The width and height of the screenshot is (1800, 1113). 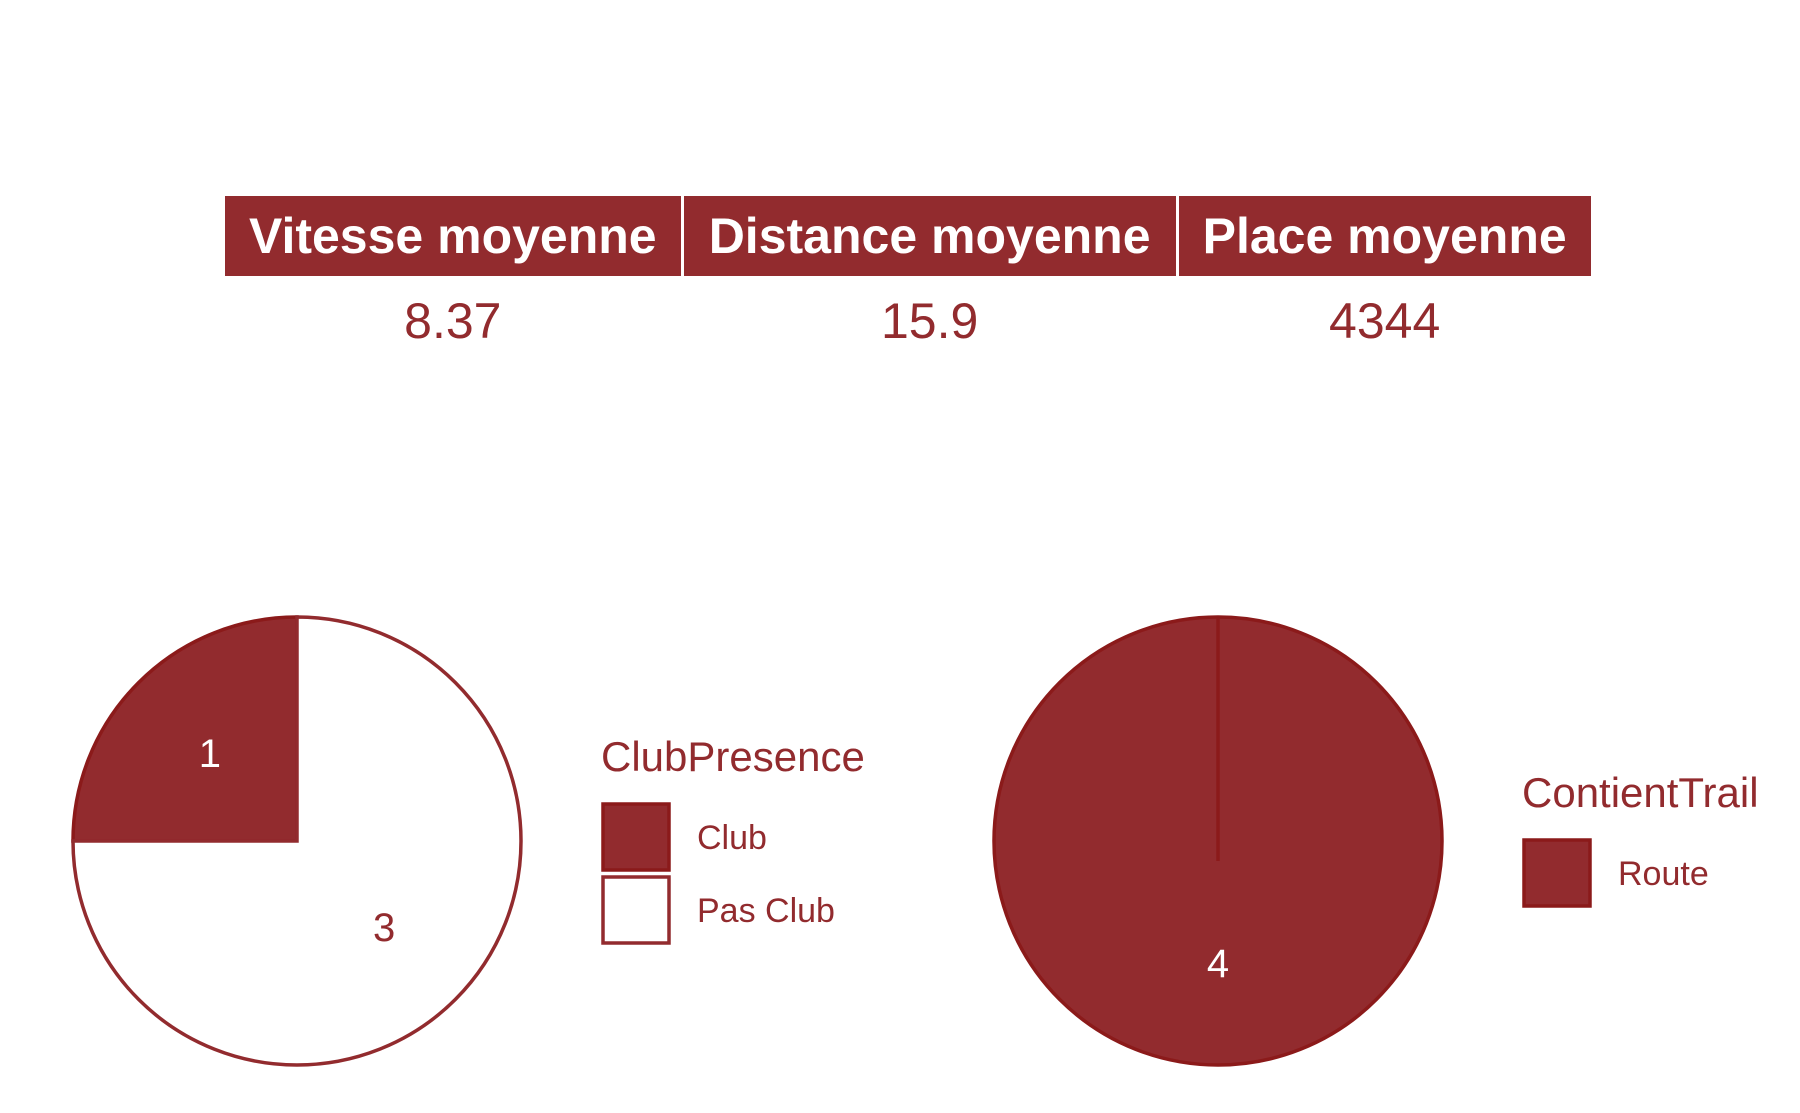 I want to click on legend-key-pas-club, so click(x=636, y=910).